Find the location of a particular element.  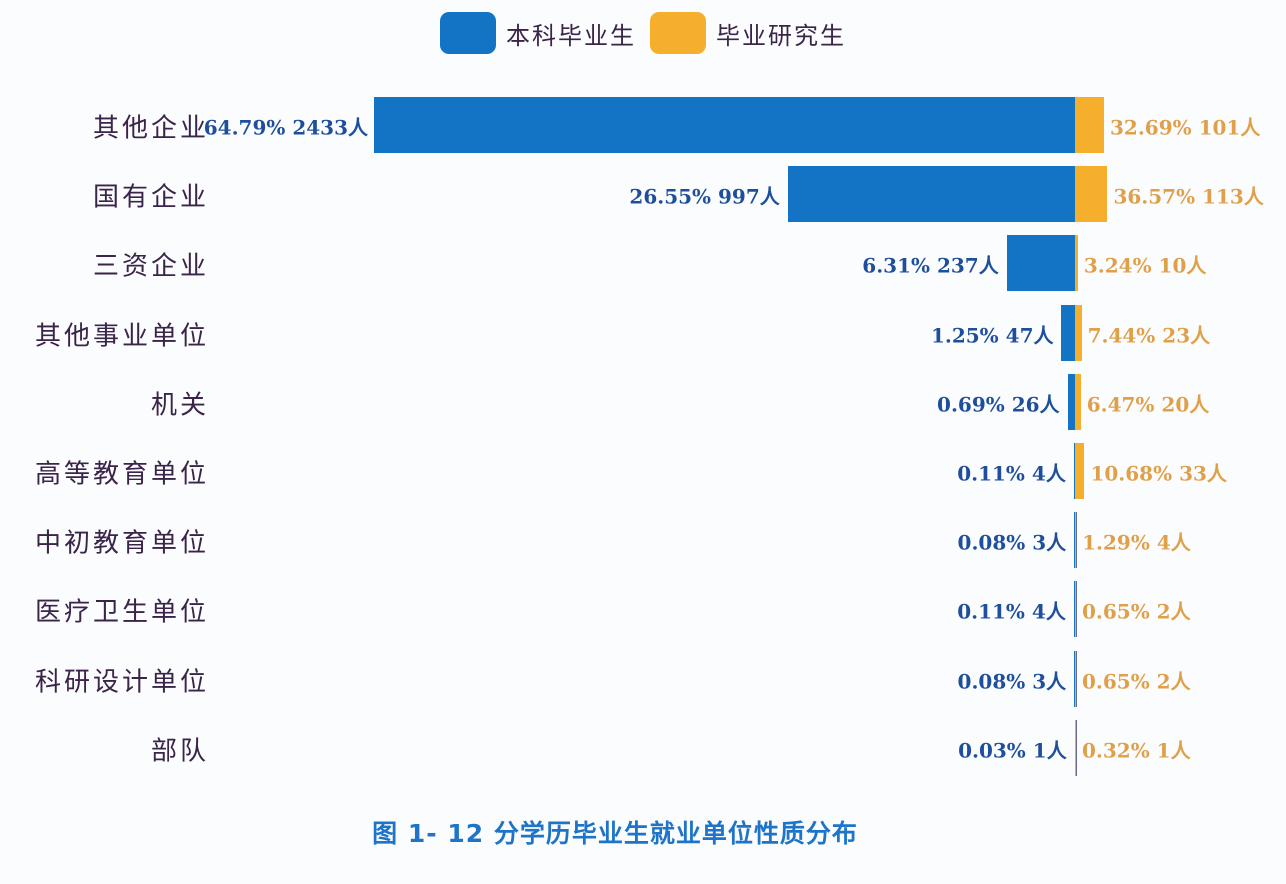

chart-row: 中初教育单位 0.08% 3人 1.29% 4人 is located at coordinates (643, 541).